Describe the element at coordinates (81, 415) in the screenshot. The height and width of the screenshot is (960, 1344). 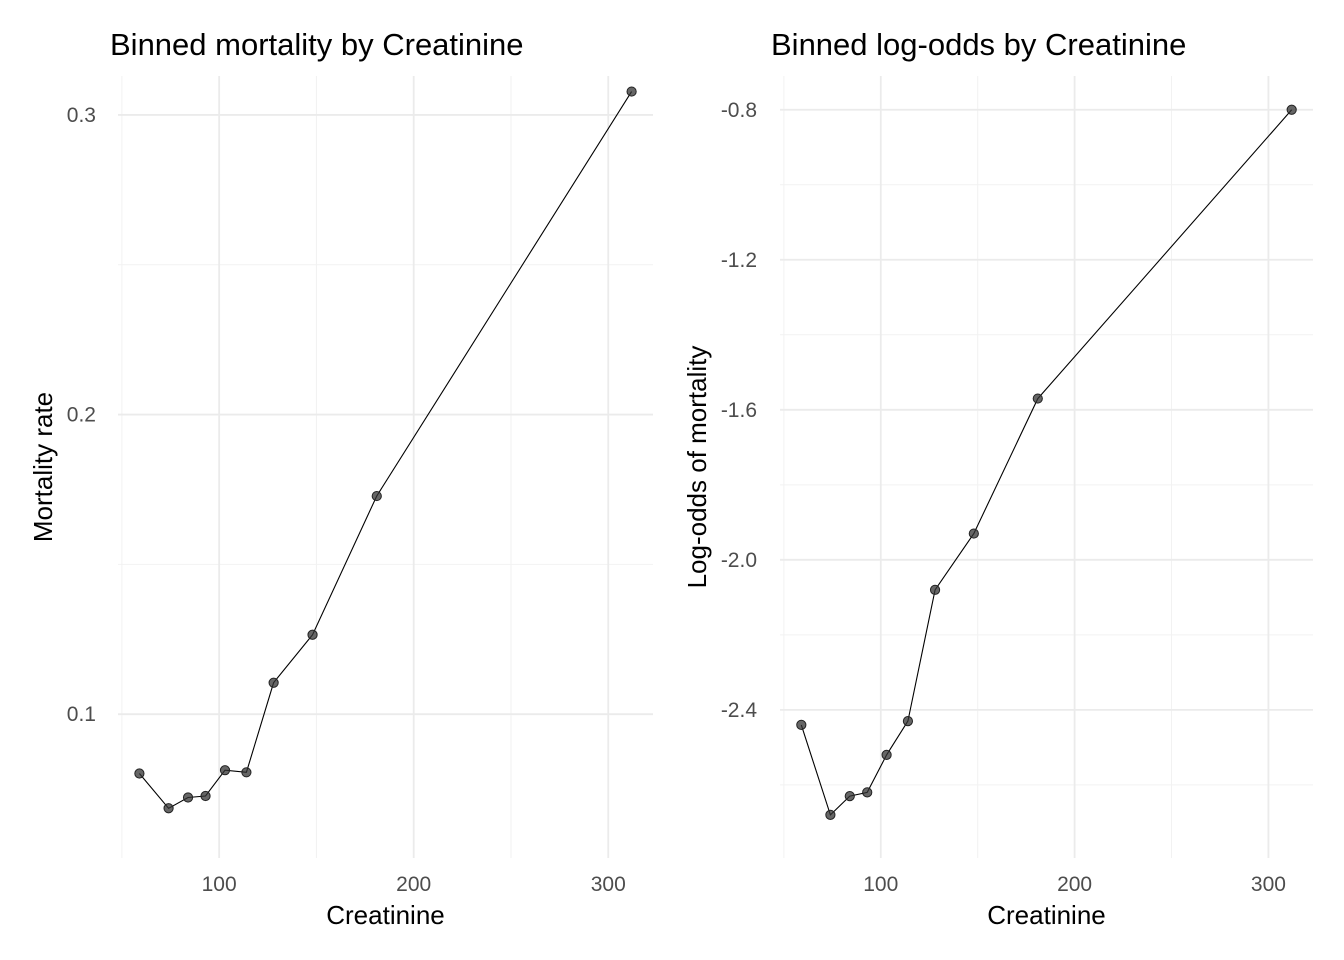
I see `y-tick-label: 0.2` at that location.